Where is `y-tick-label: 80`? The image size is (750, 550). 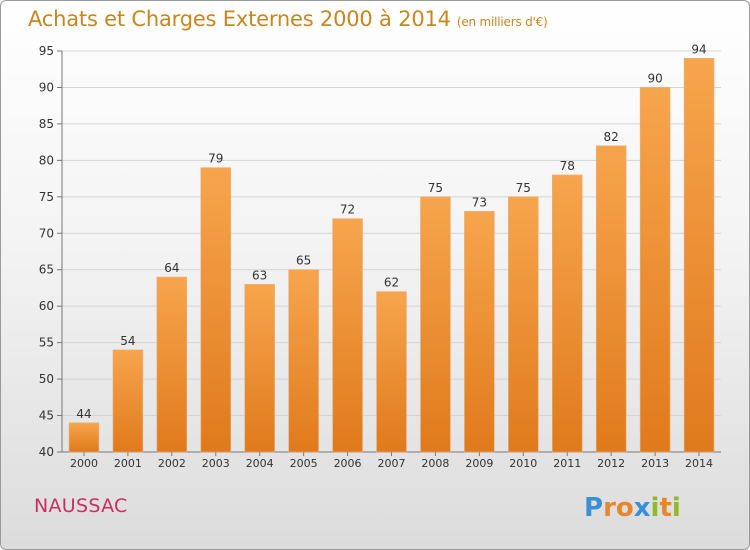 y-tick-label: 80 is located at coordinates (46, 160).